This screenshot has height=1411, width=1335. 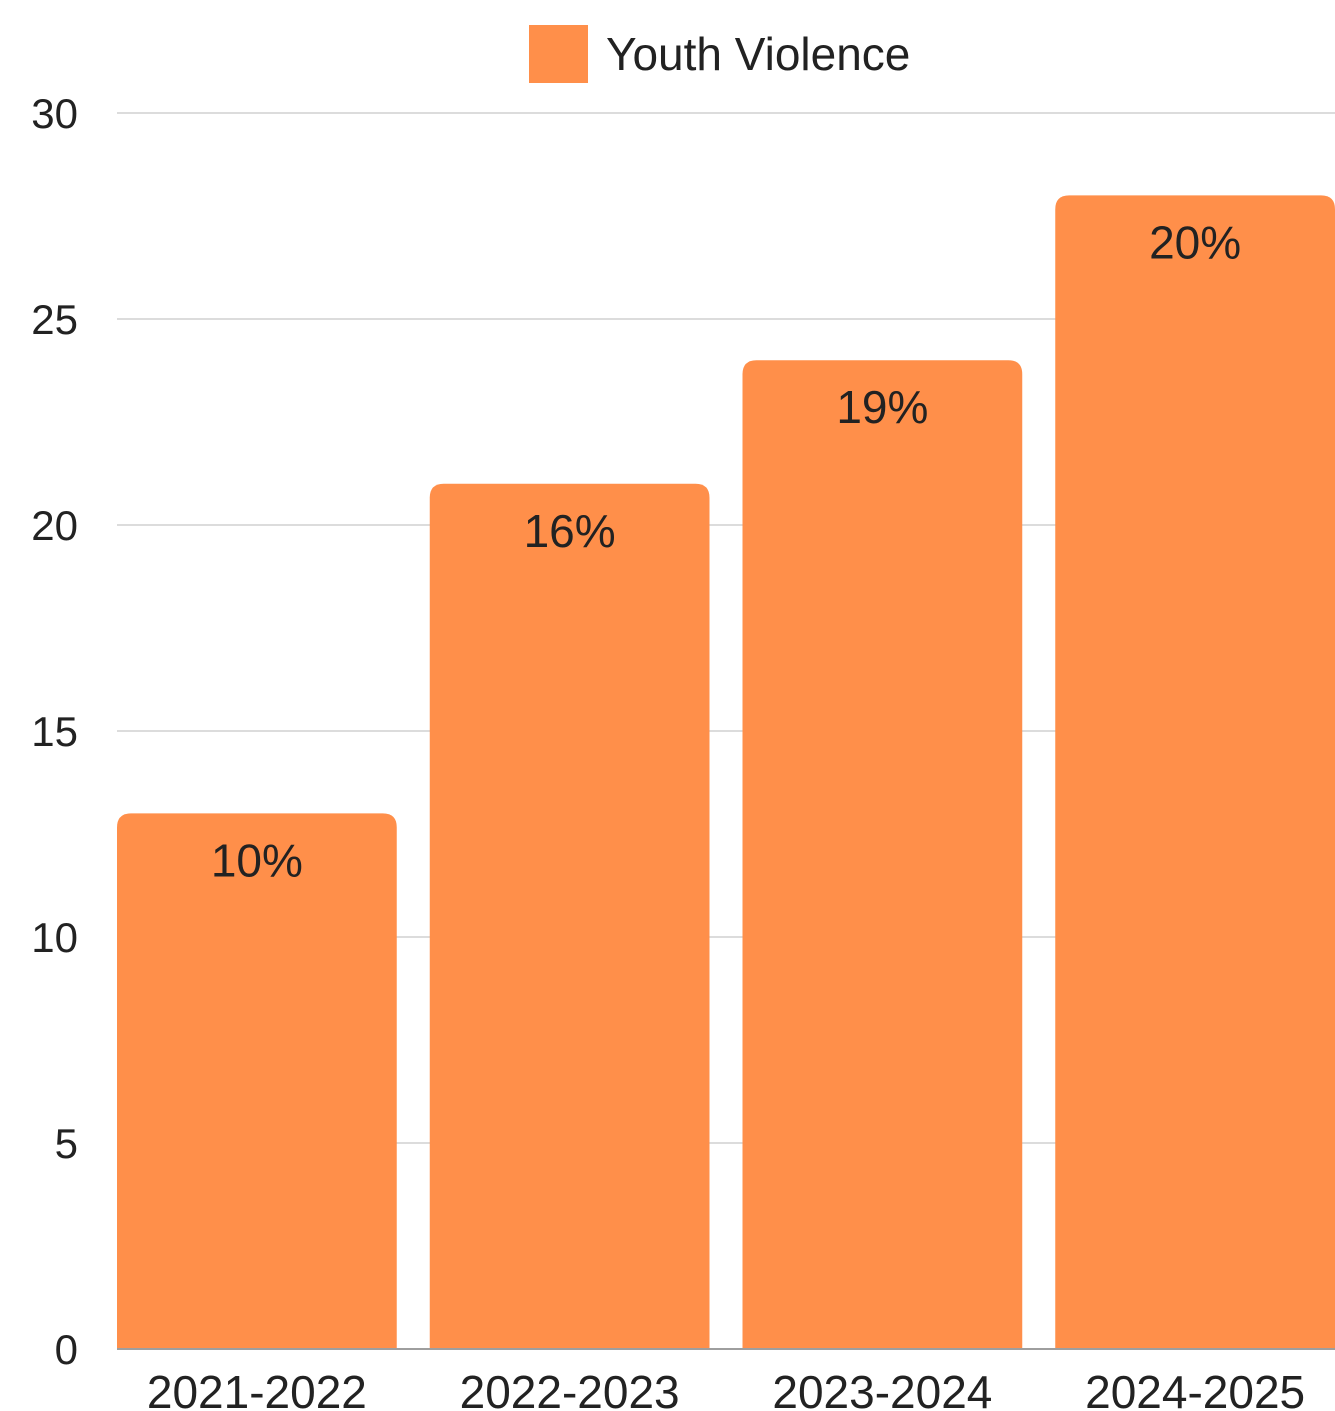 I want to click on y-tick-label-20: 20, so click(x=54, y=525).